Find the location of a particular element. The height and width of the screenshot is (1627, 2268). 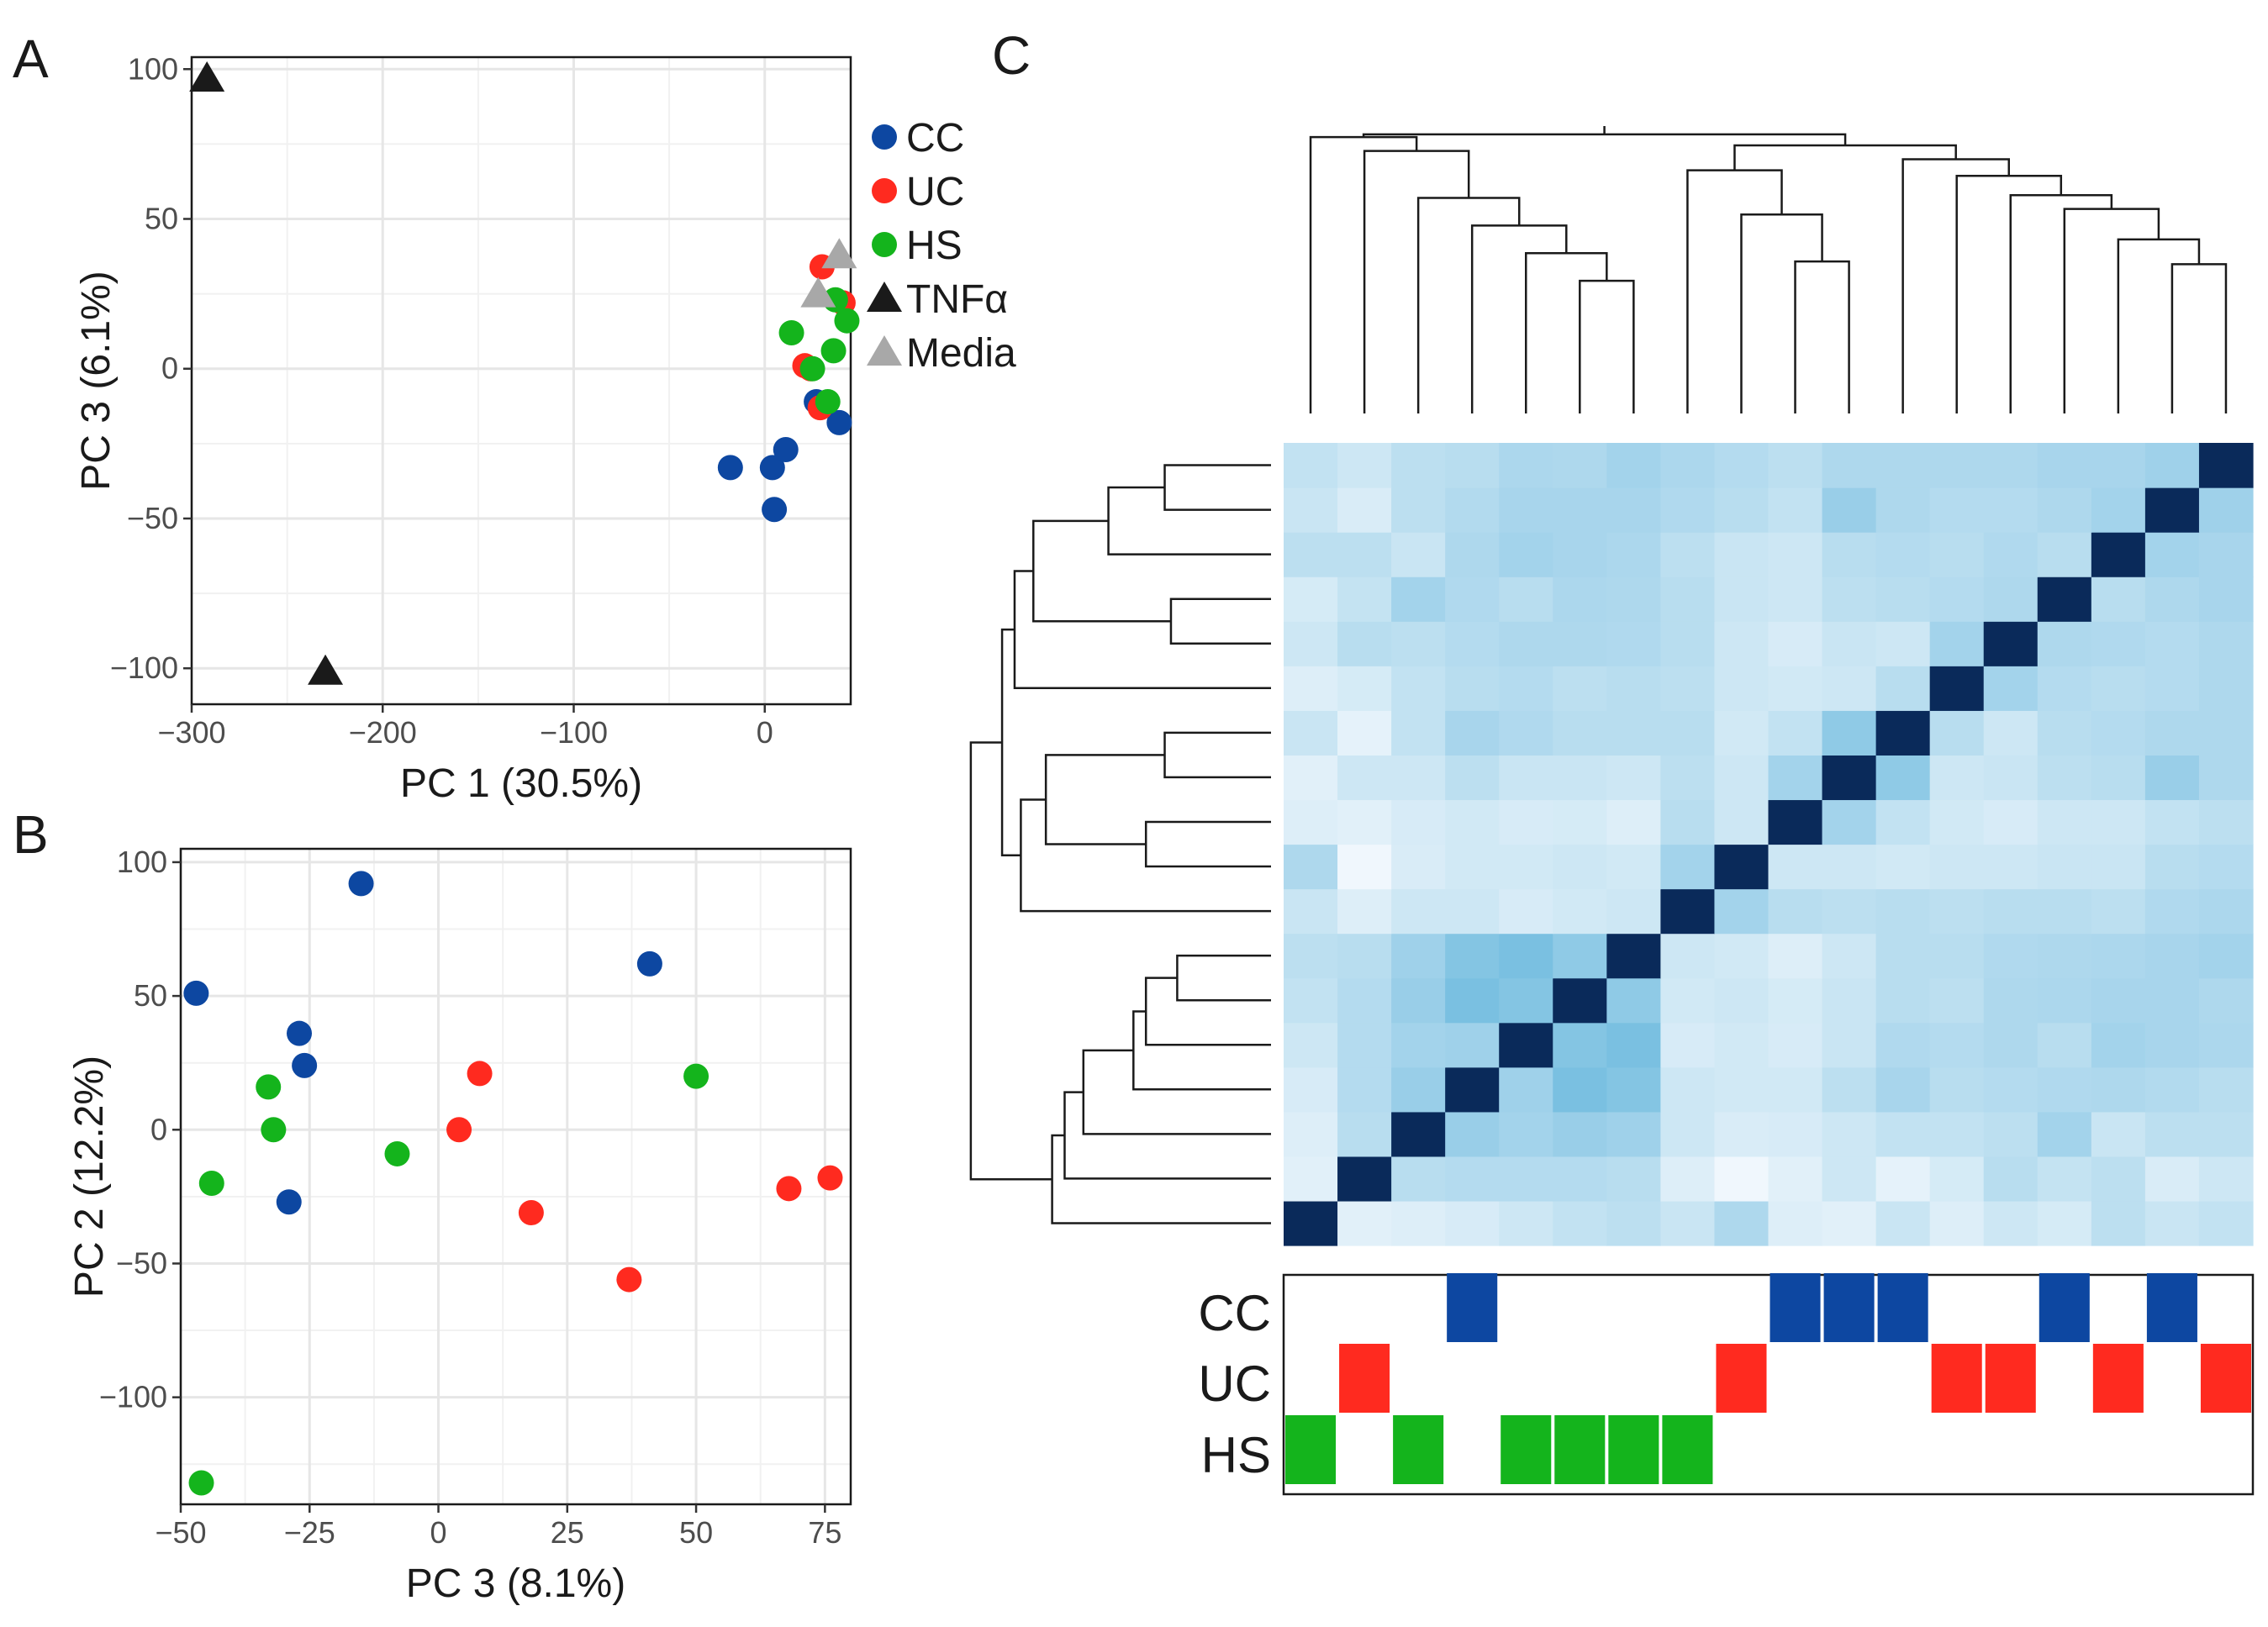

y-tick-label: 100 is located at coordinates (142, 862).